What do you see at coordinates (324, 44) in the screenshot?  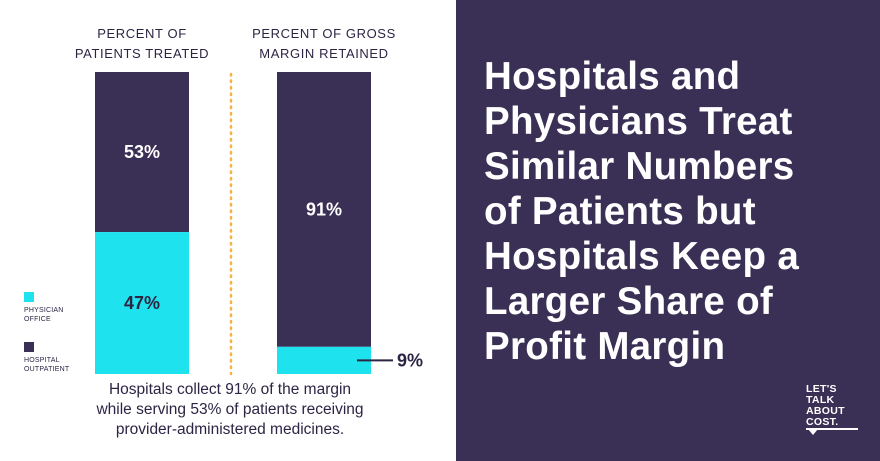 I see `column-title-margin: PERCENT OF GROSS MARGIN RETAINED` at bounding box center [324, 44].